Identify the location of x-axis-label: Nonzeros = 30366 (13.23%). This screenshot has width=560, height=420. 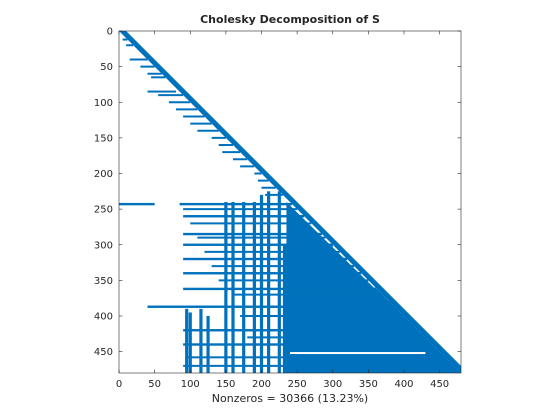
(290, 398).